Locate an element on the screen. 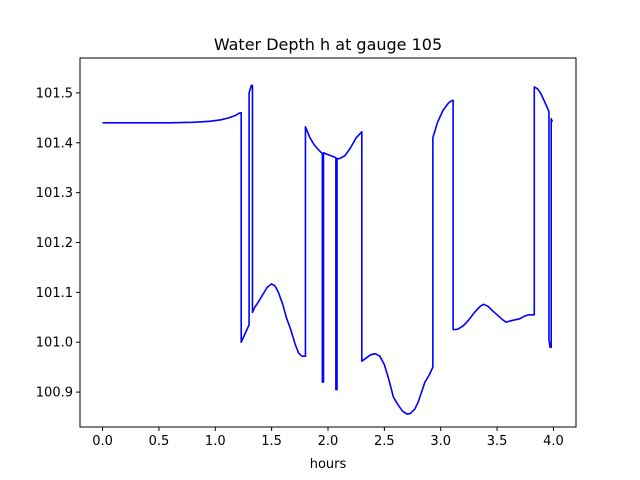  x-tick-label: 2.5 is located at coordinates (384, 441).